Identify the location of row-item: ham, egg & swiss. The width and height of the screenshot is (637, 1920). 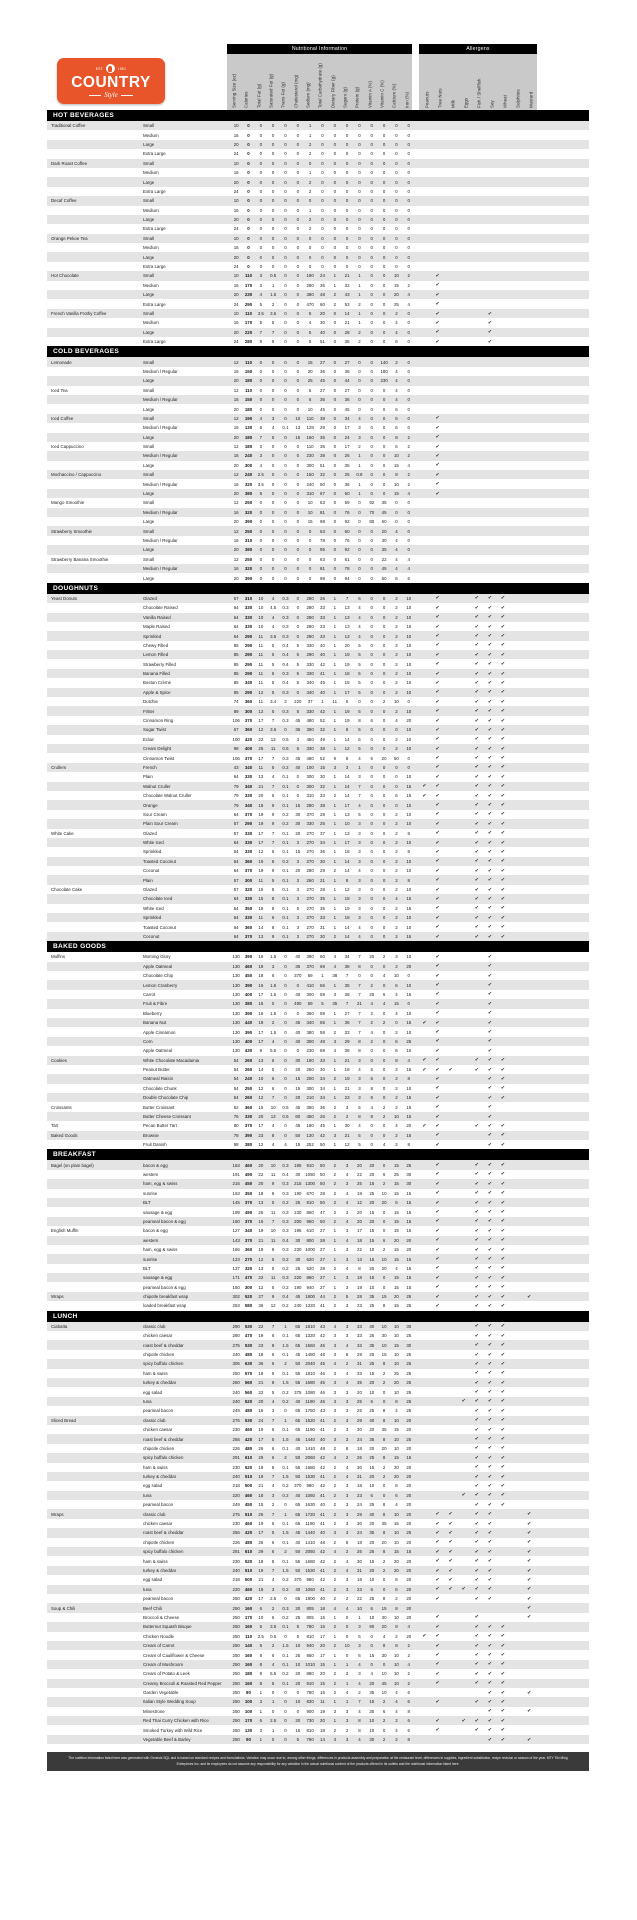
(160, 1250).